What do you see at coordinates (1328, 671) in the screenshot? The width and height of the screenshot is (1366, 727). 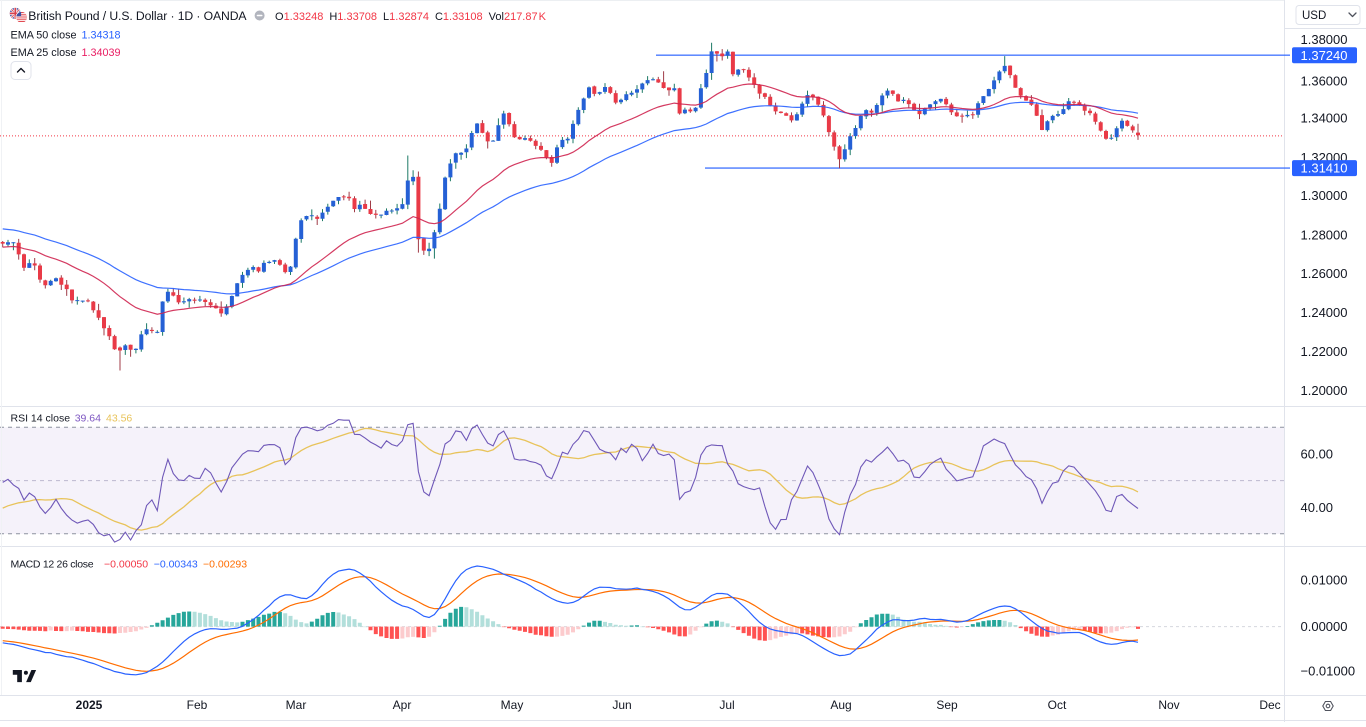 I see `svg-text: −0.01000` at bounding box center [1328, 671].